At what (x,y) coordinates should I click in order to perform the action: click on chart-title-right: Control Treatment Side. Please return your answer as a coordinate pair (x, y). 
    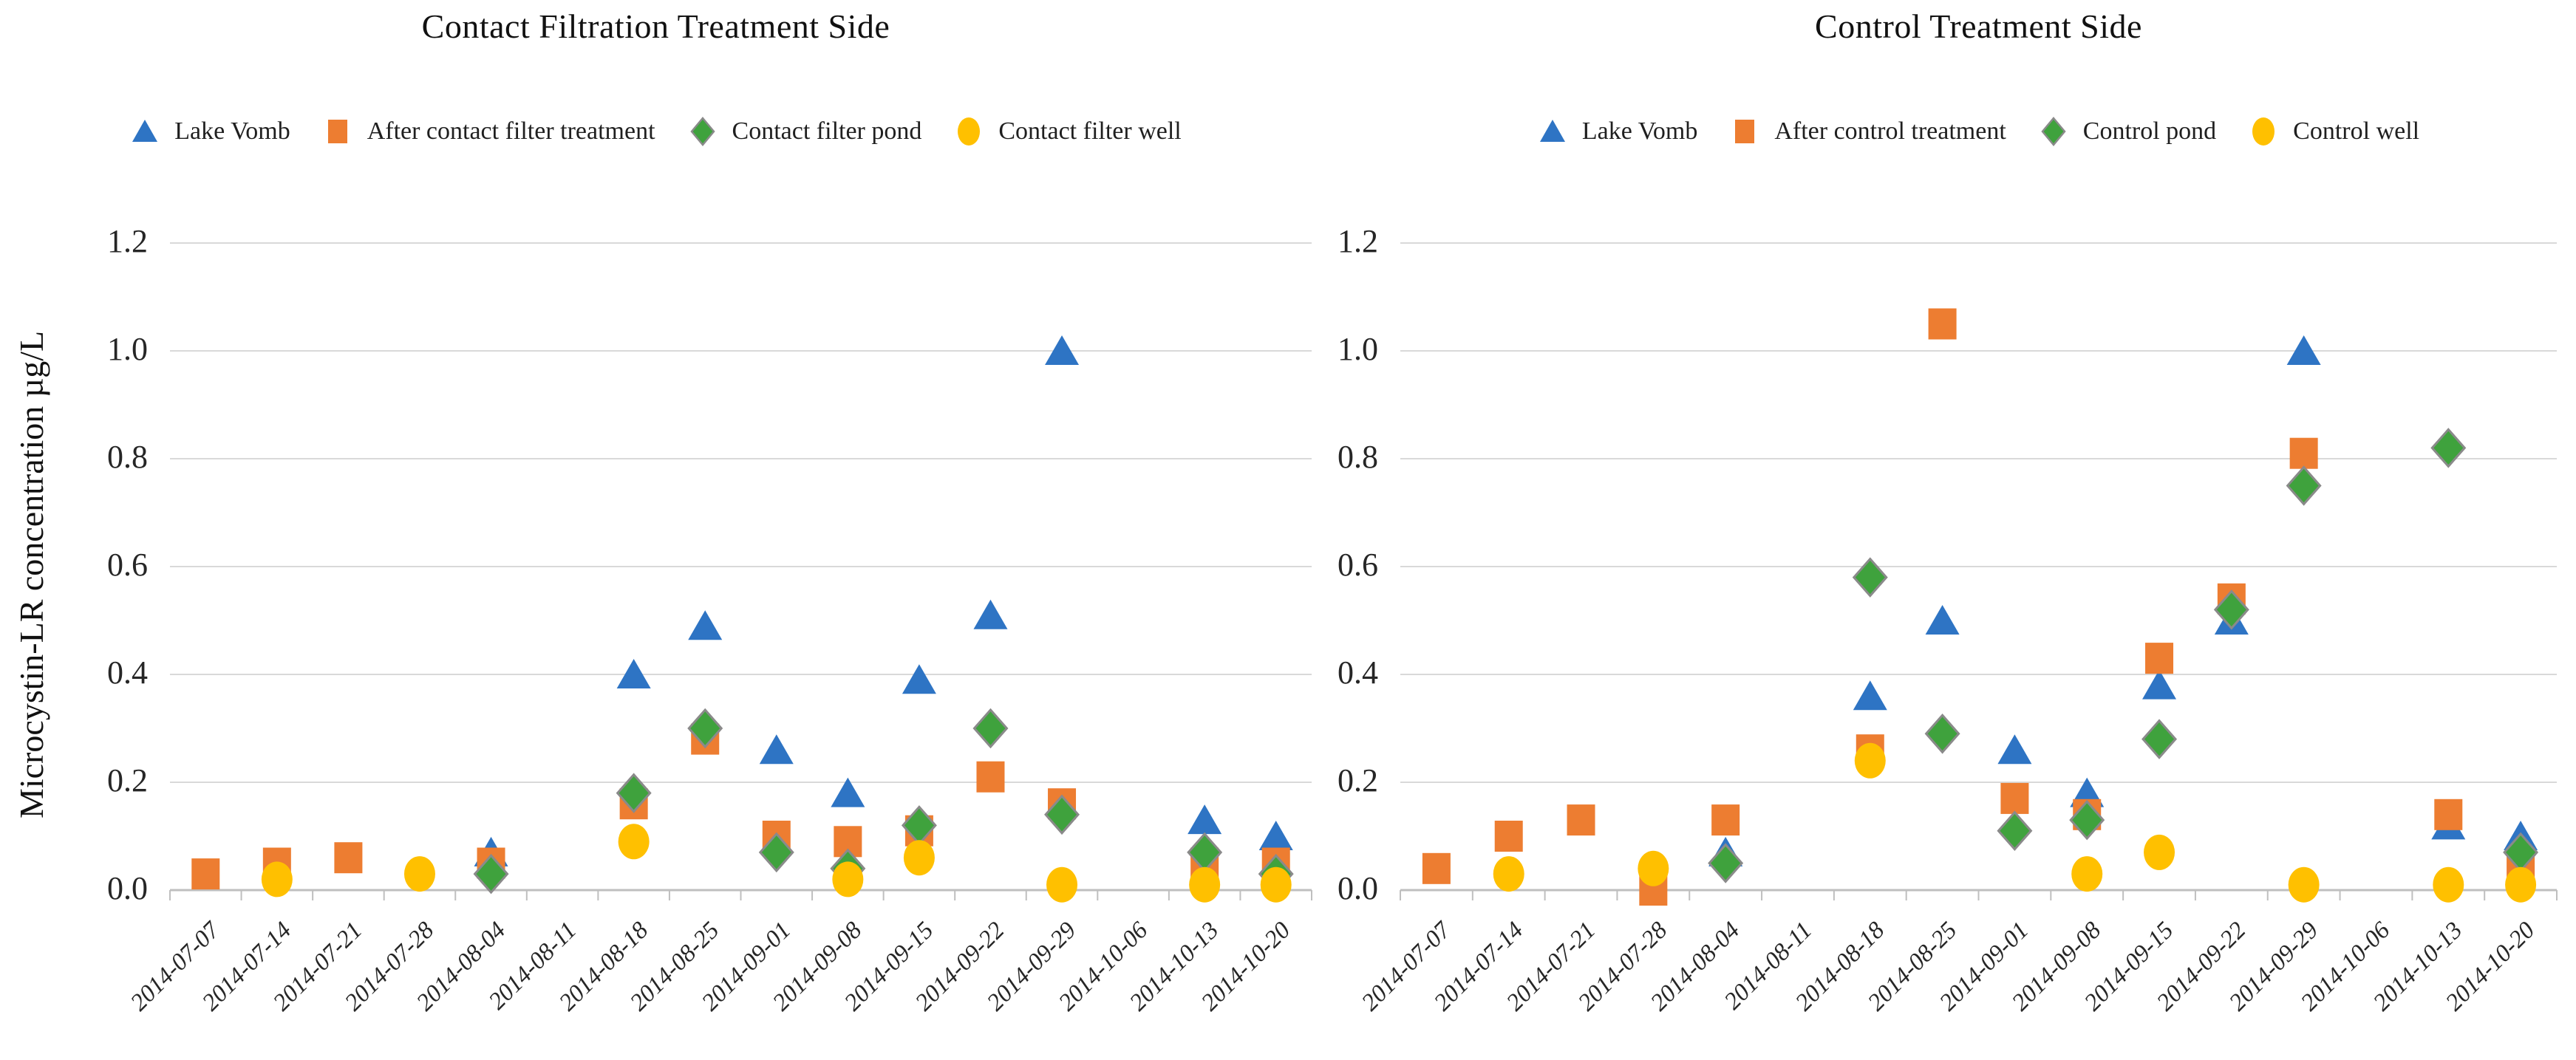
    Looking at the image, I should click on (1978, 26).